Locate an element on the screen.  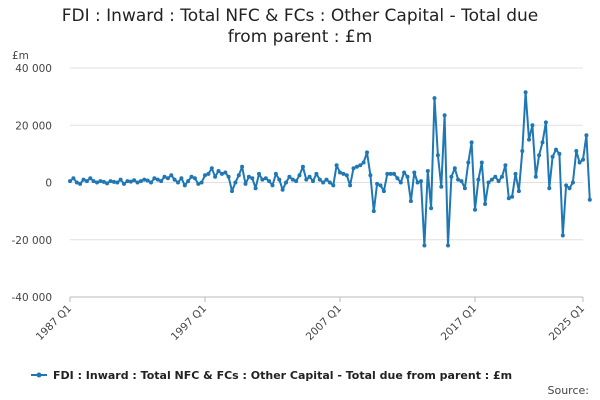
chart-title-line-2: from parent : £m is located at coordinates (300, 37).